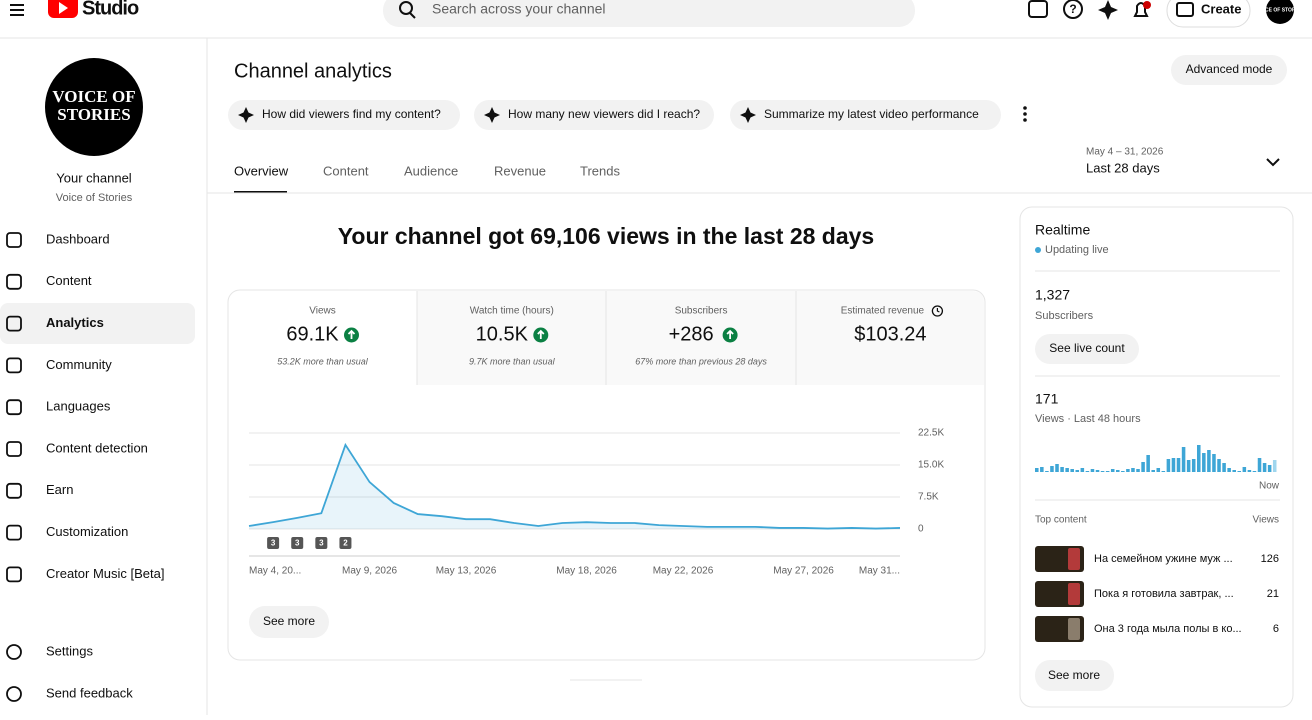 The image size is (1312, 720). Describe the element at coordinates (520, 170) in the screenshot. I see `tab: Revenue` at that location.